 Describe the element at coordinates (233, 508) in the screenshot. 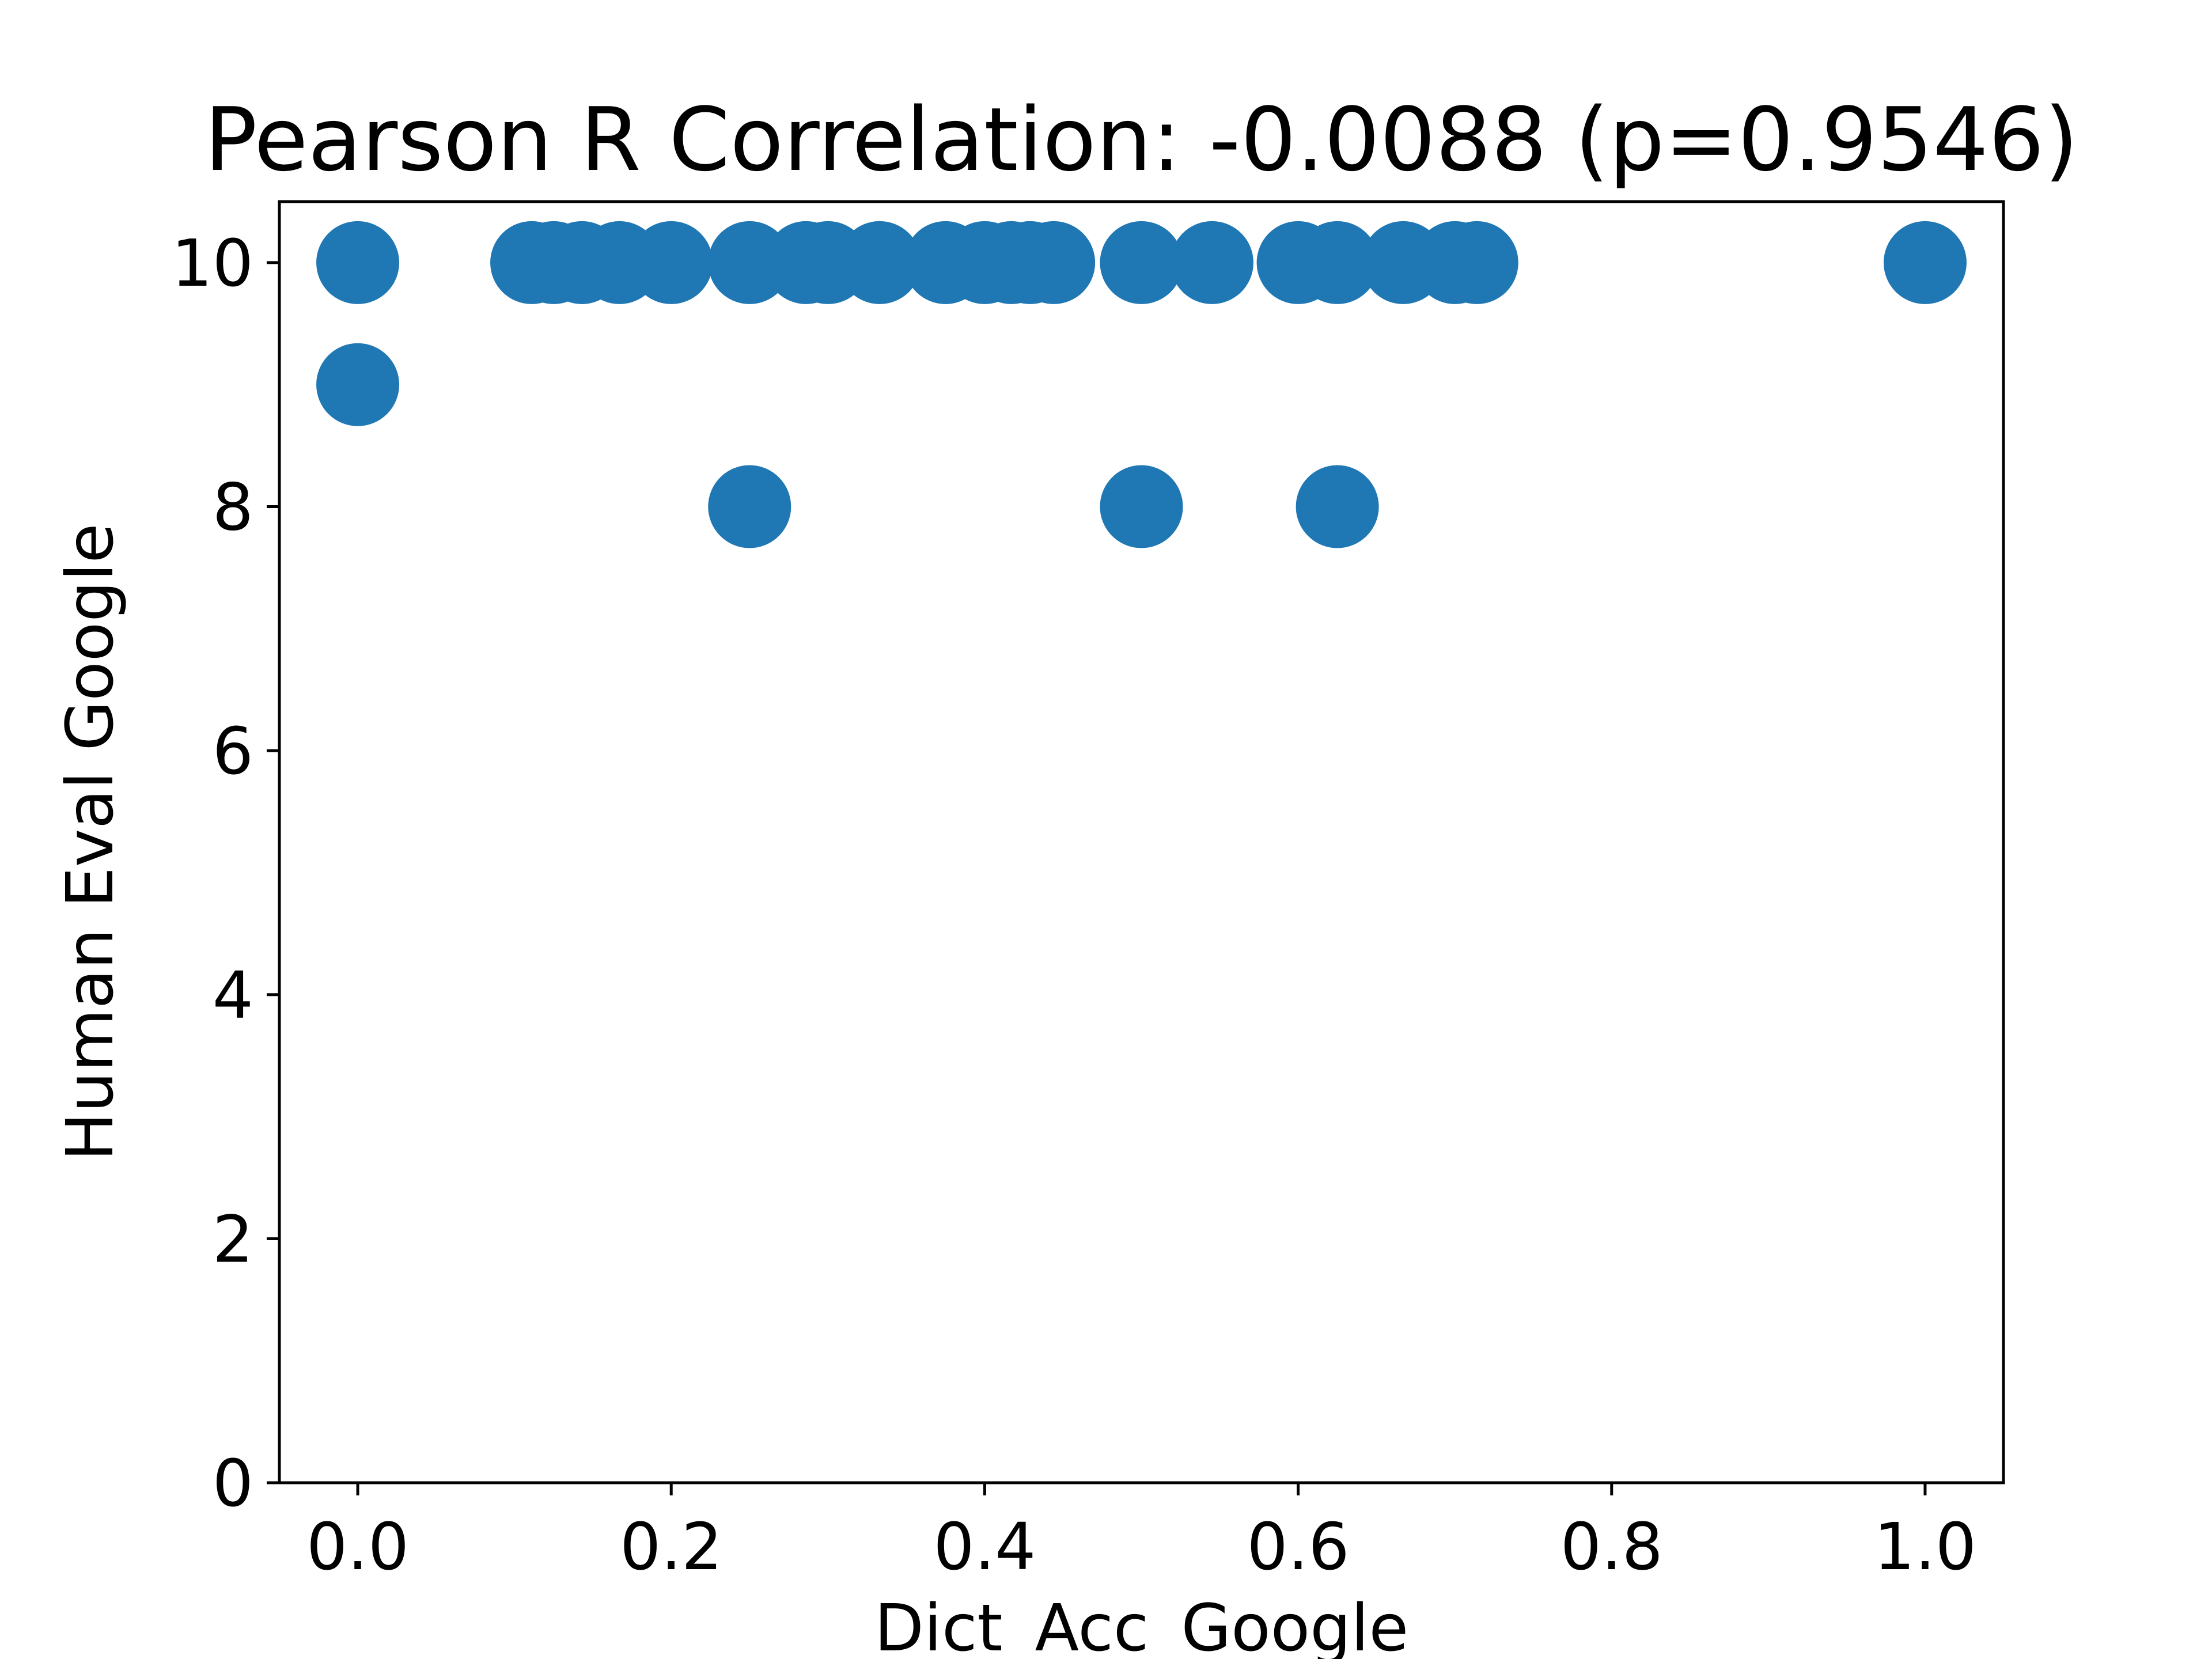

I see `y-tick-label: 8` at that location.